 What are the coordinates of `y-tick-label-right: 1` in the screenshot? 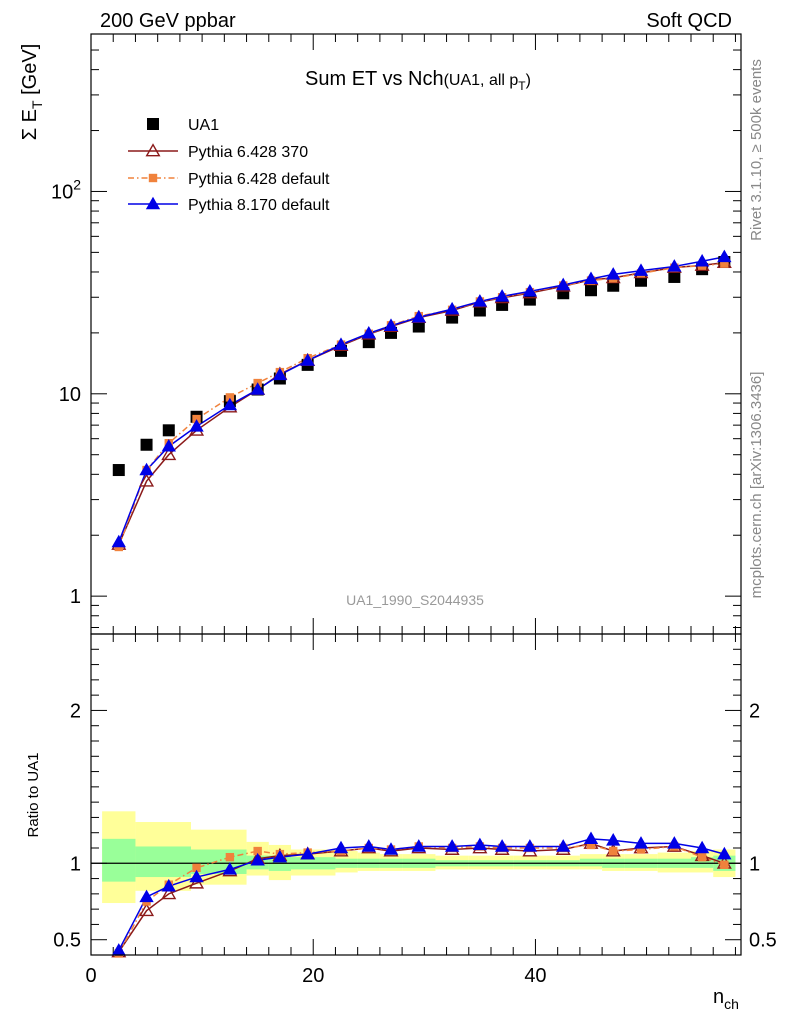 It's located at (754, 864).